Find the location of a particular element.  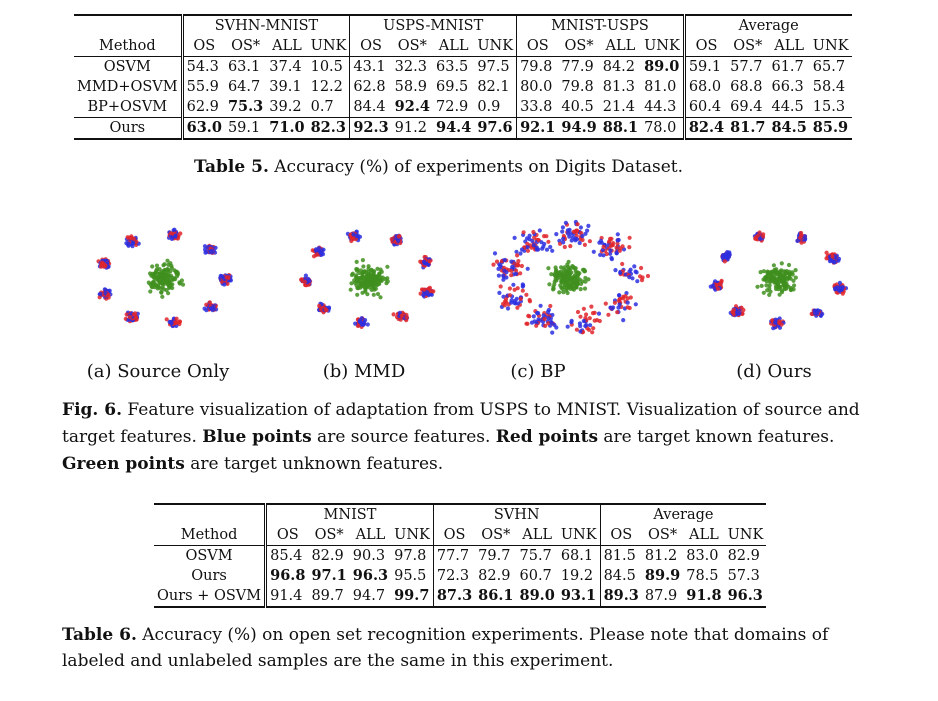

column-header: ALL is located at coordinates (704, 535).